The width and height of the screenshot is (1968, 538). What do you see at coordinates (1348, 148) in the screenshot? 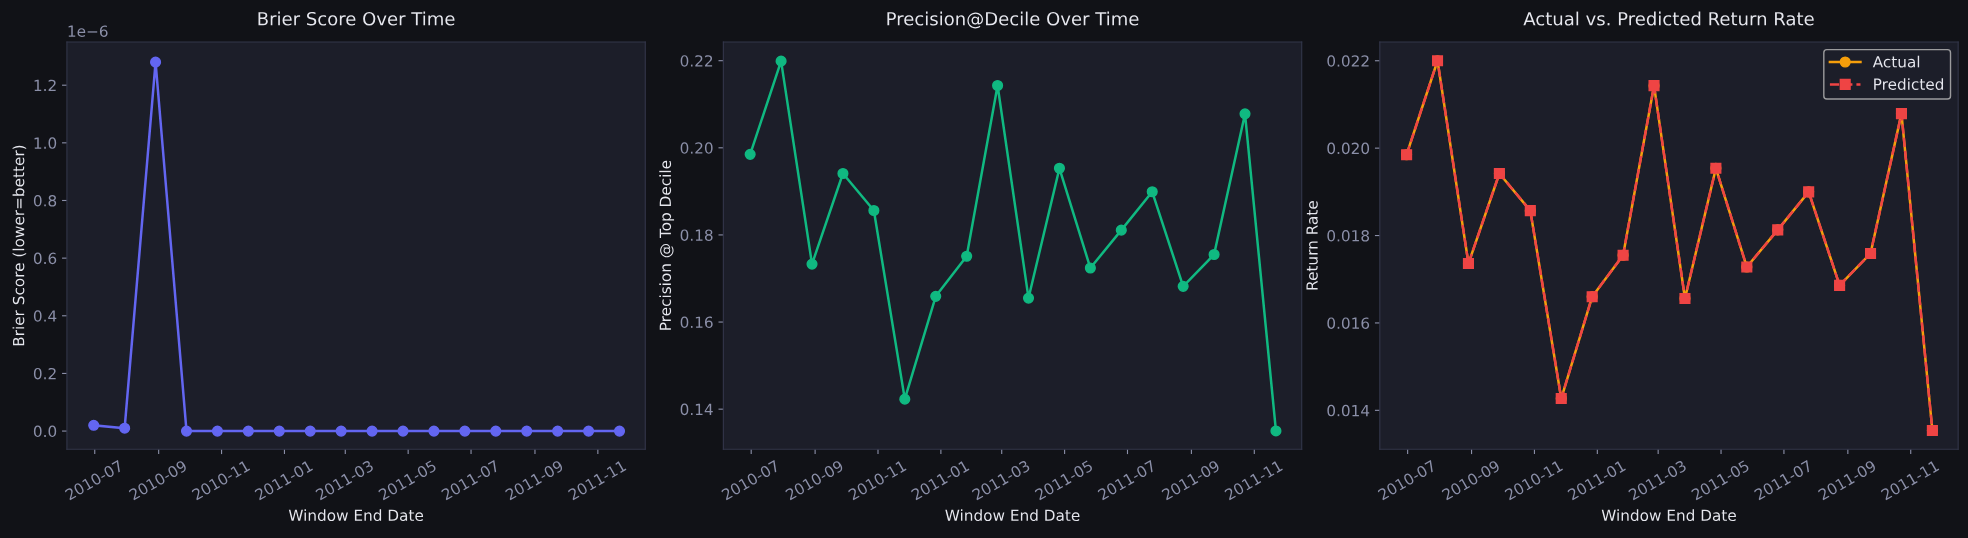
I see `y-tick-label: 0.020` at bounding box center [1348, 148].